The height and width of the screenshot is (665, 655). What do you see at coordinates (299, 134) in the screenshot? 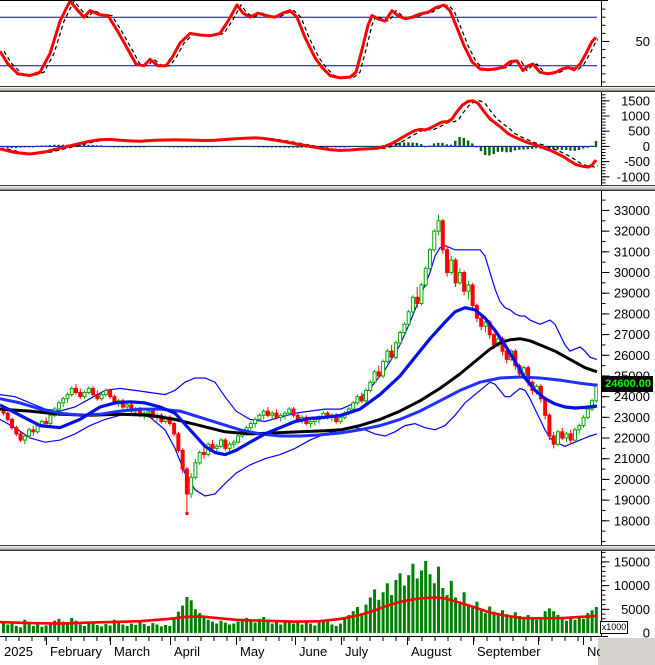
I see `macd-indicator` at bounding box center [299, 134].